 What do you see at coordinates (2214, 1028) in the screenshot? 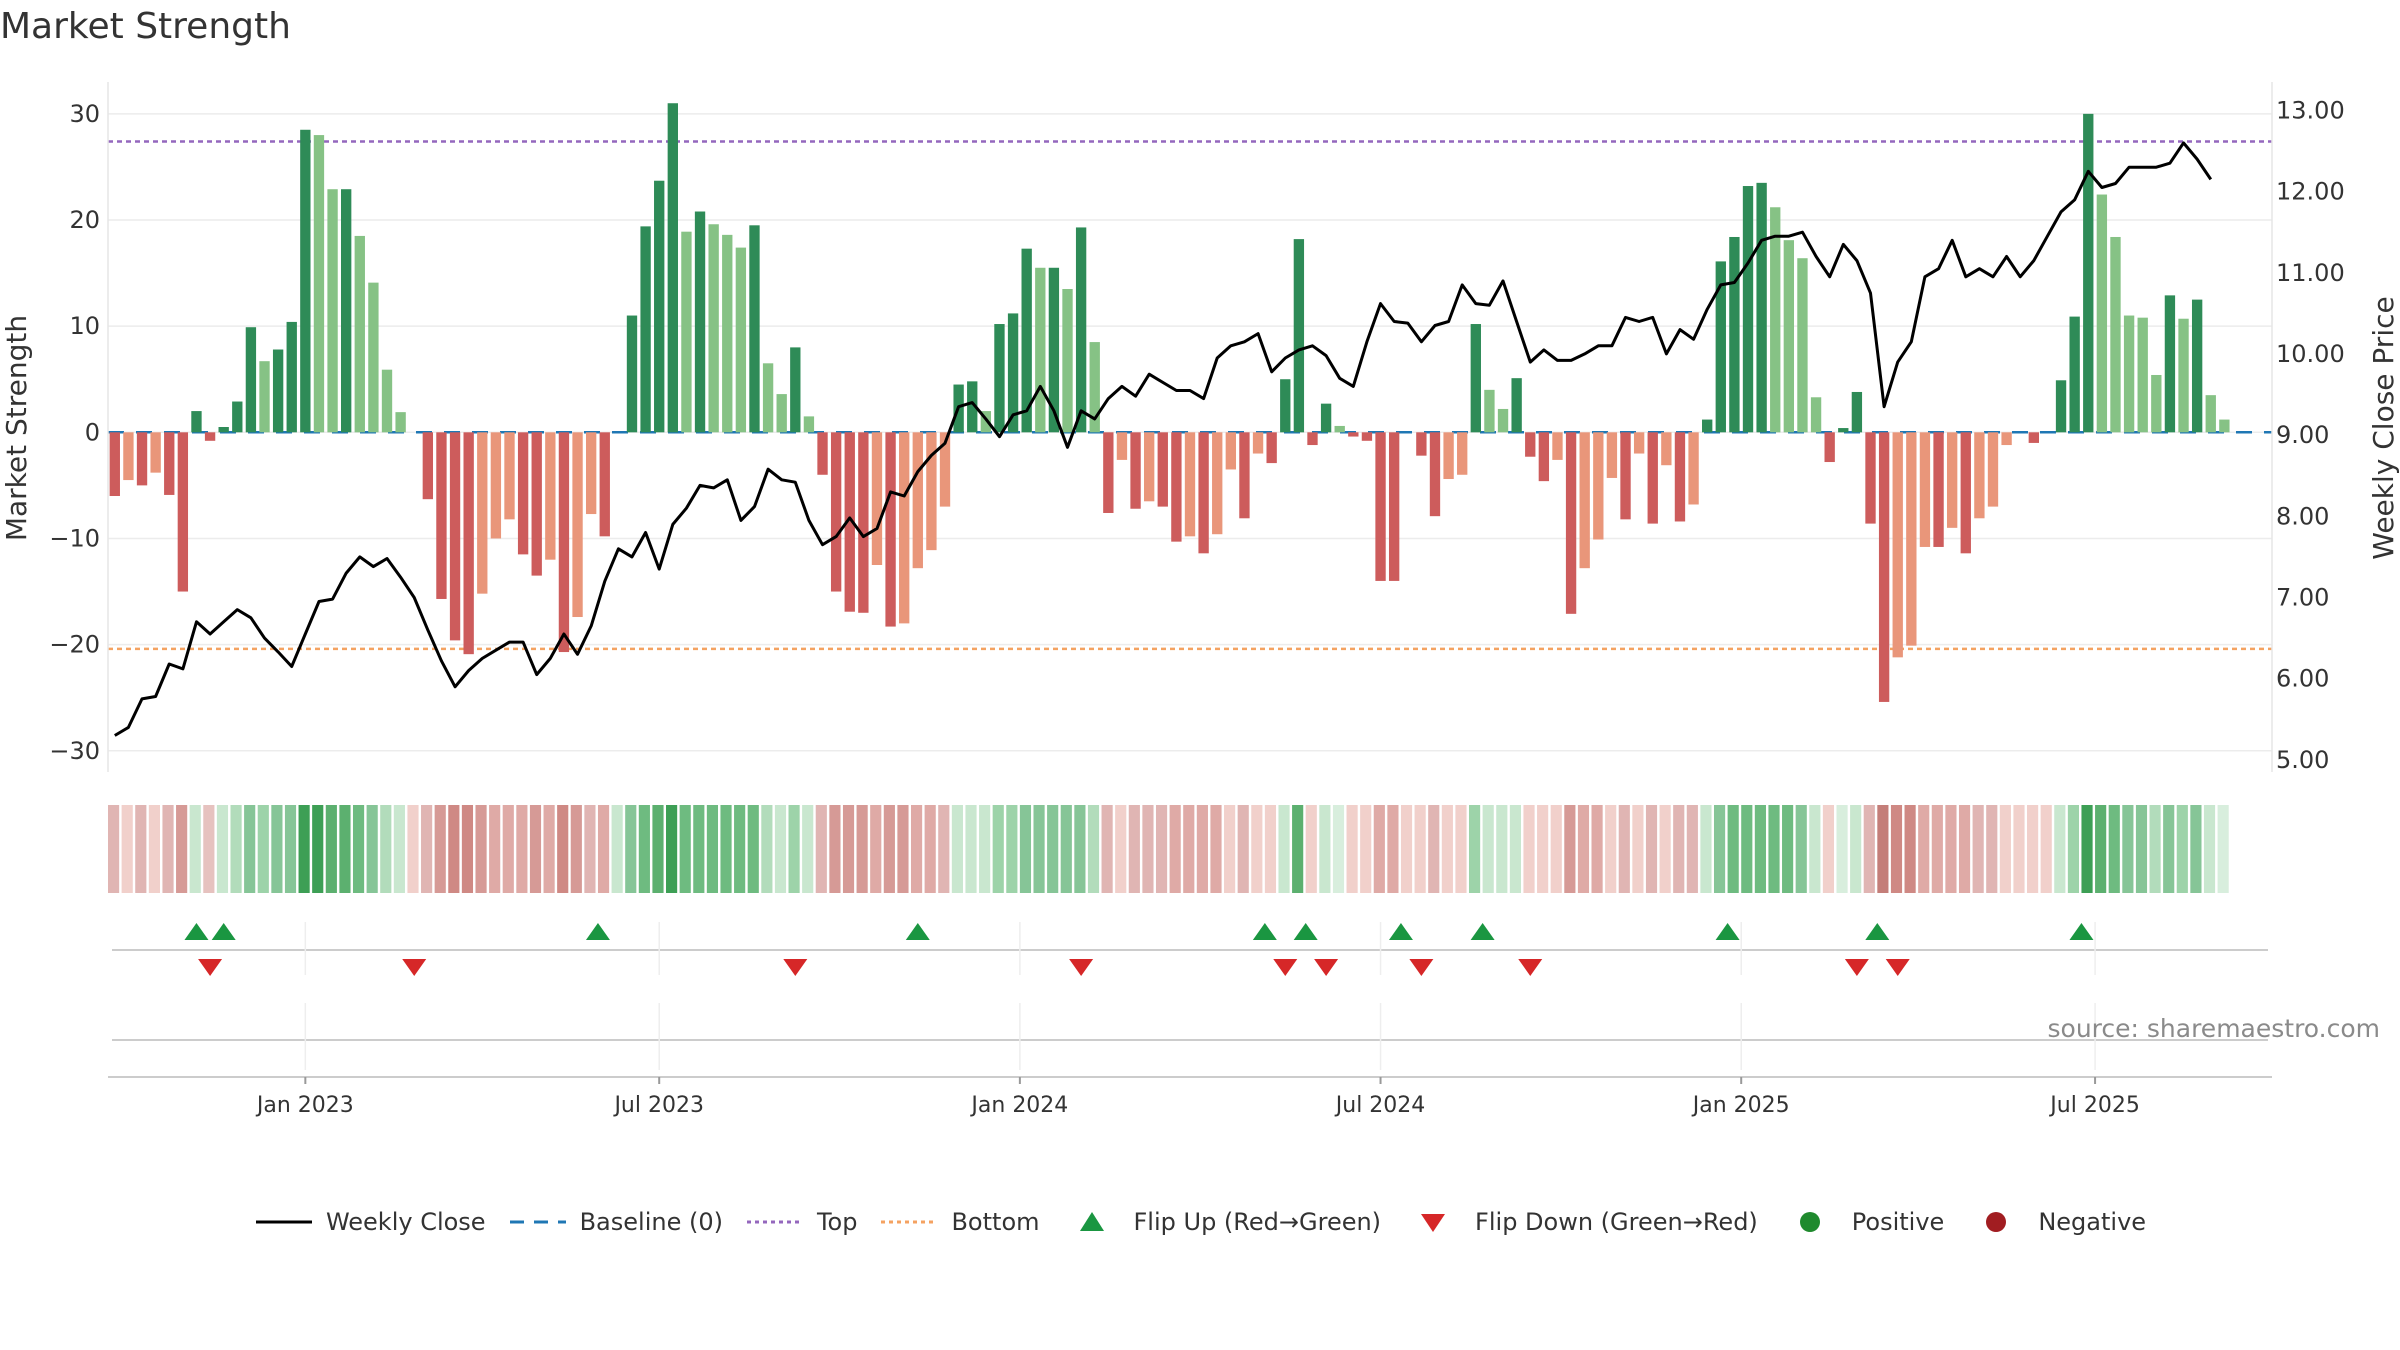
I see `source-note: source: sharemaestro.com` at bounding box center [2214, 1028].